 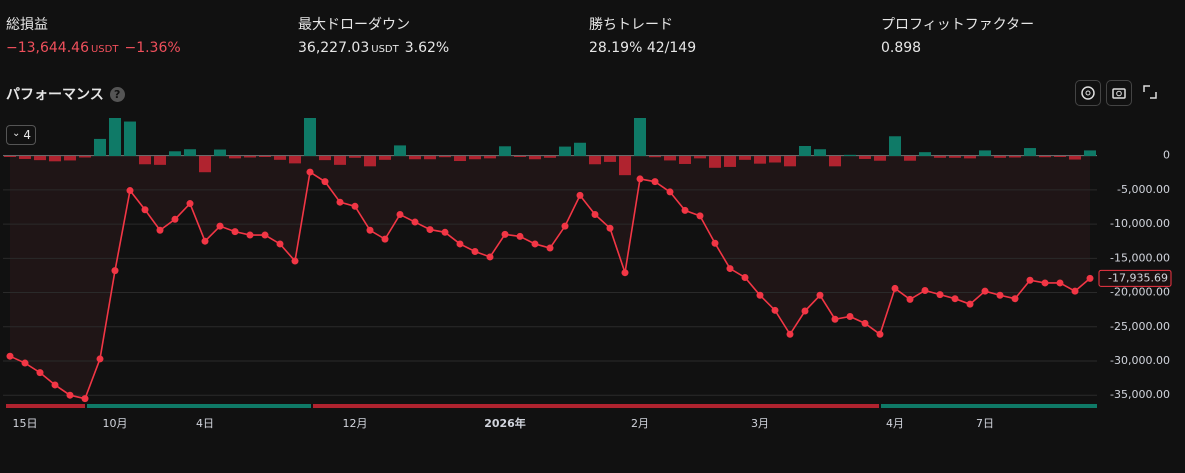 What do you see at coordinates (93, 35) in the screenshot?
I see `stat: 総損益 −13,644.46 USDT −1.36%` at bounding box center [93, 35].